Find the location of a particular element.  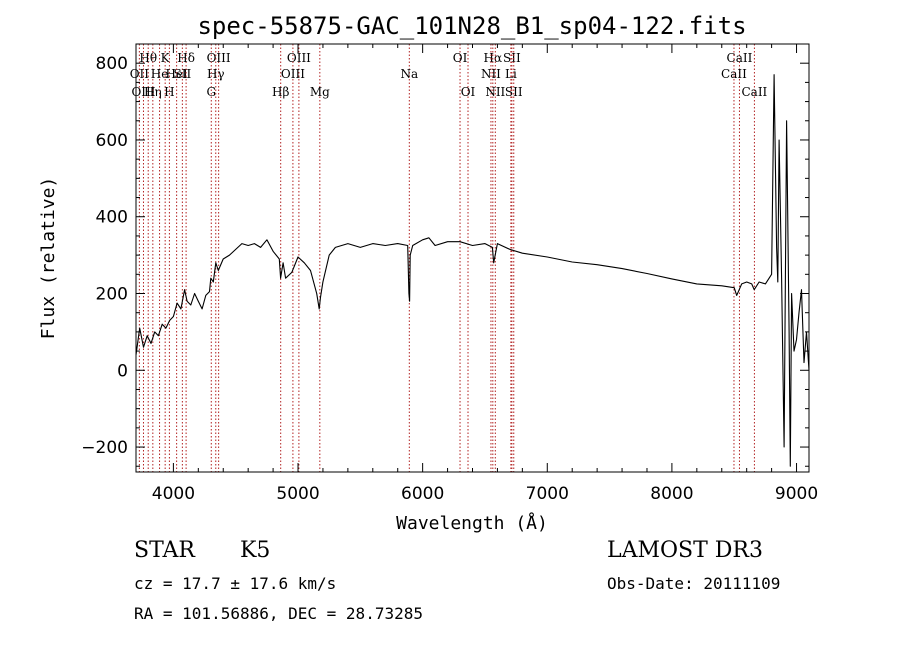

line-label: Hγ is located at coordinates (216, 74).